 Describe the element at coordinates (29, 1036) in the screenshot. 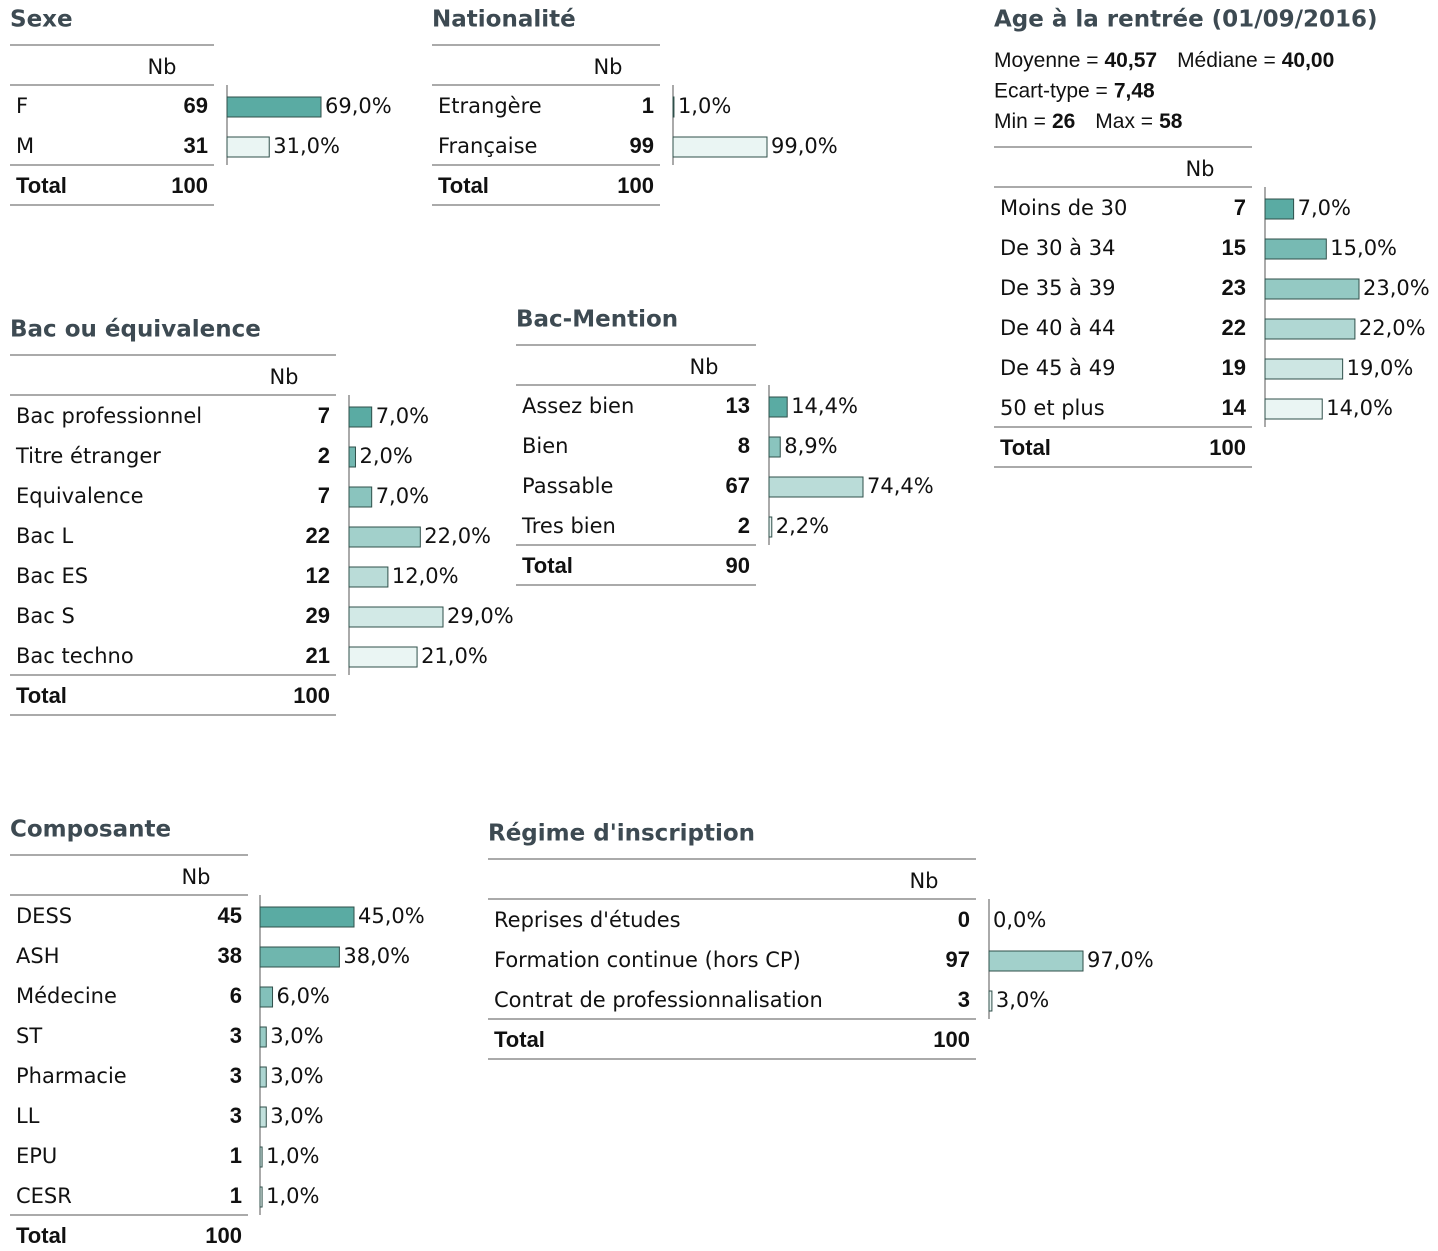

I see `row-label: ST` at that location.